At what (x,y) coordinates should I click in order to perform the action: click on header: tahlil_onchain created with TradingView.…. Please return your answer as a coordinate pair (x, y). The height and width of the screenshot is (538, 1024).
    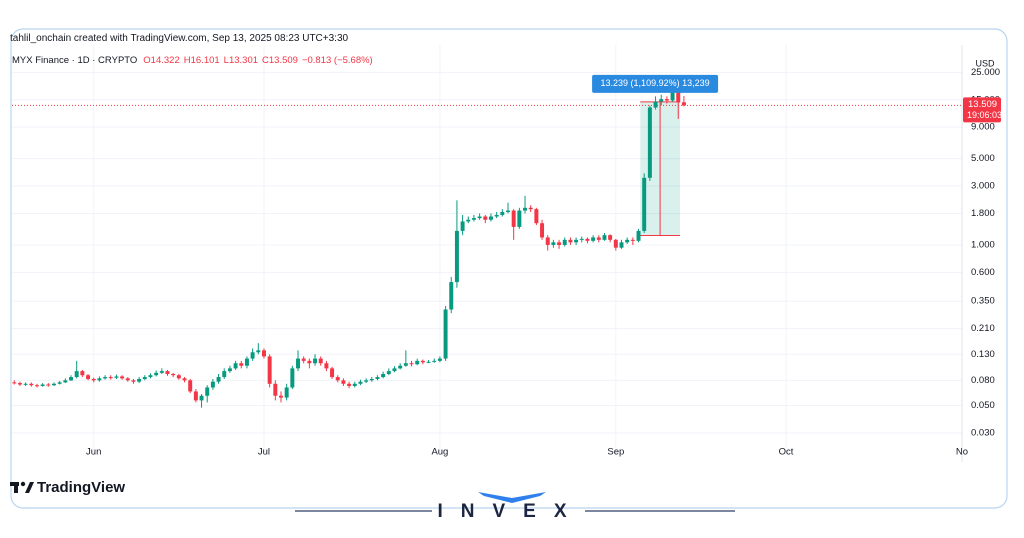
    Looking at the image, I should click on (179, 38).